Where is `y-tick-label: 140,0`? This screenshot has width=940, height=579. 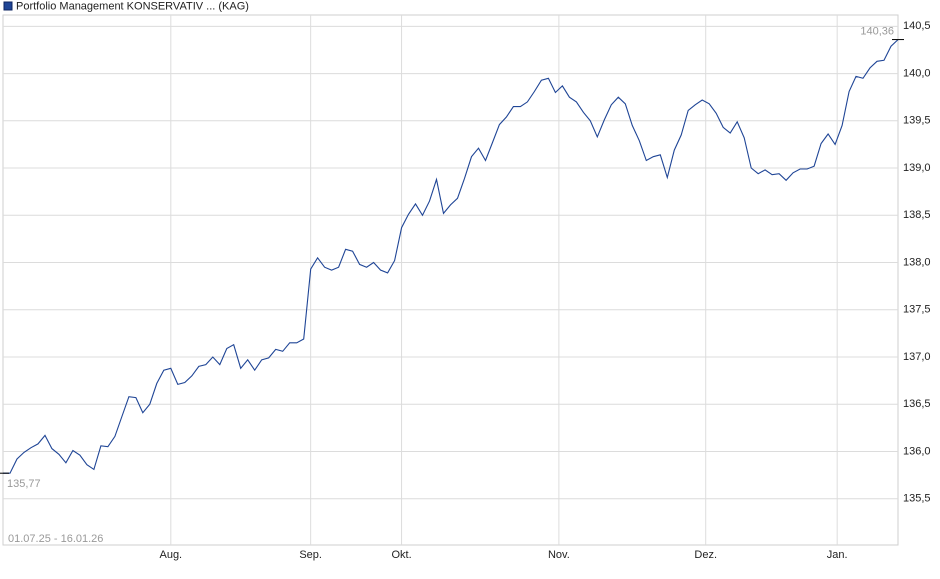 y-tick-label: 140,0 is located at coordinates (917, 73).